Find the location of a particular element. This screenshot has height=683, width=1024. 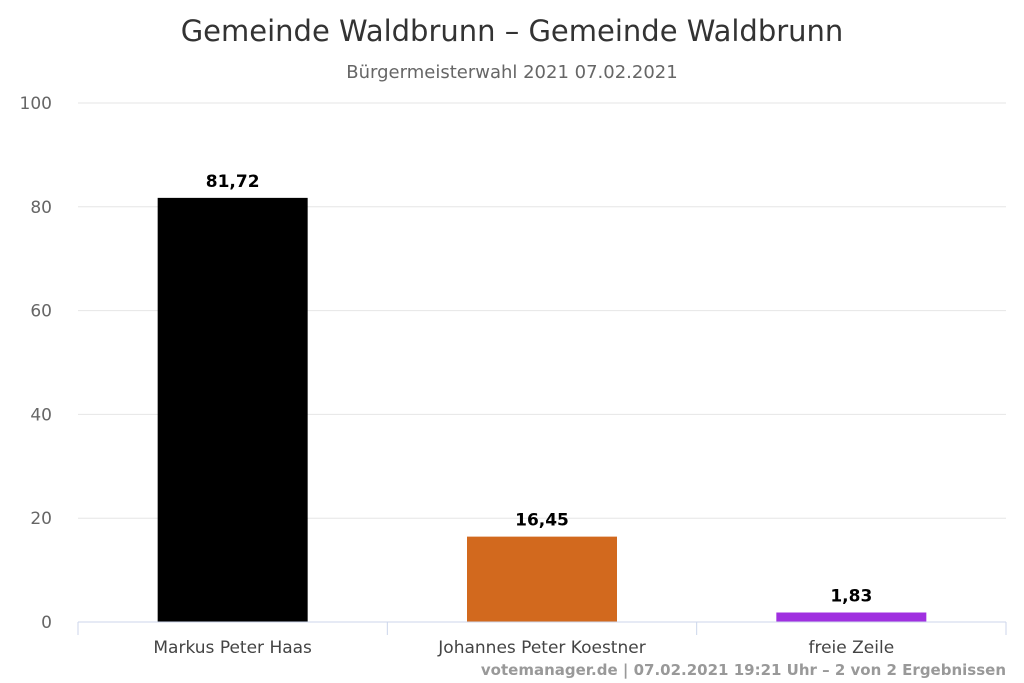

x-category-label: freie Zeile is located at coordinates (852, 648).